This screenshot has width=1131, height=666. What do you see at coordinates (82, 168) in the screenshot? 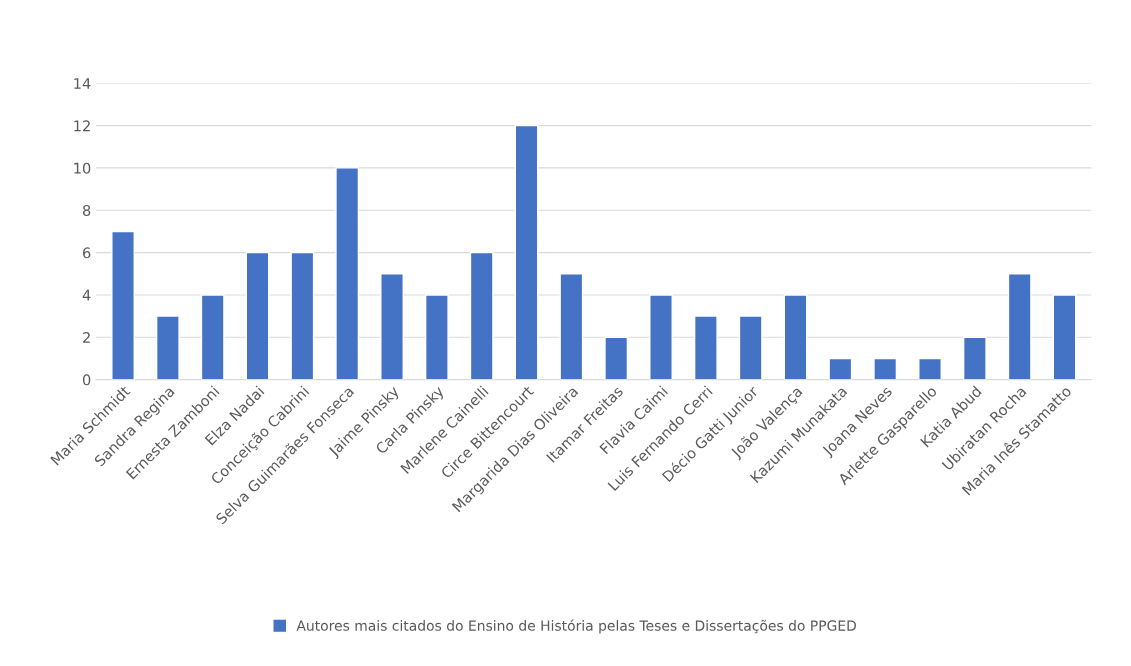
I see `y-tick-label: 10` at bounding box center [82, 168].